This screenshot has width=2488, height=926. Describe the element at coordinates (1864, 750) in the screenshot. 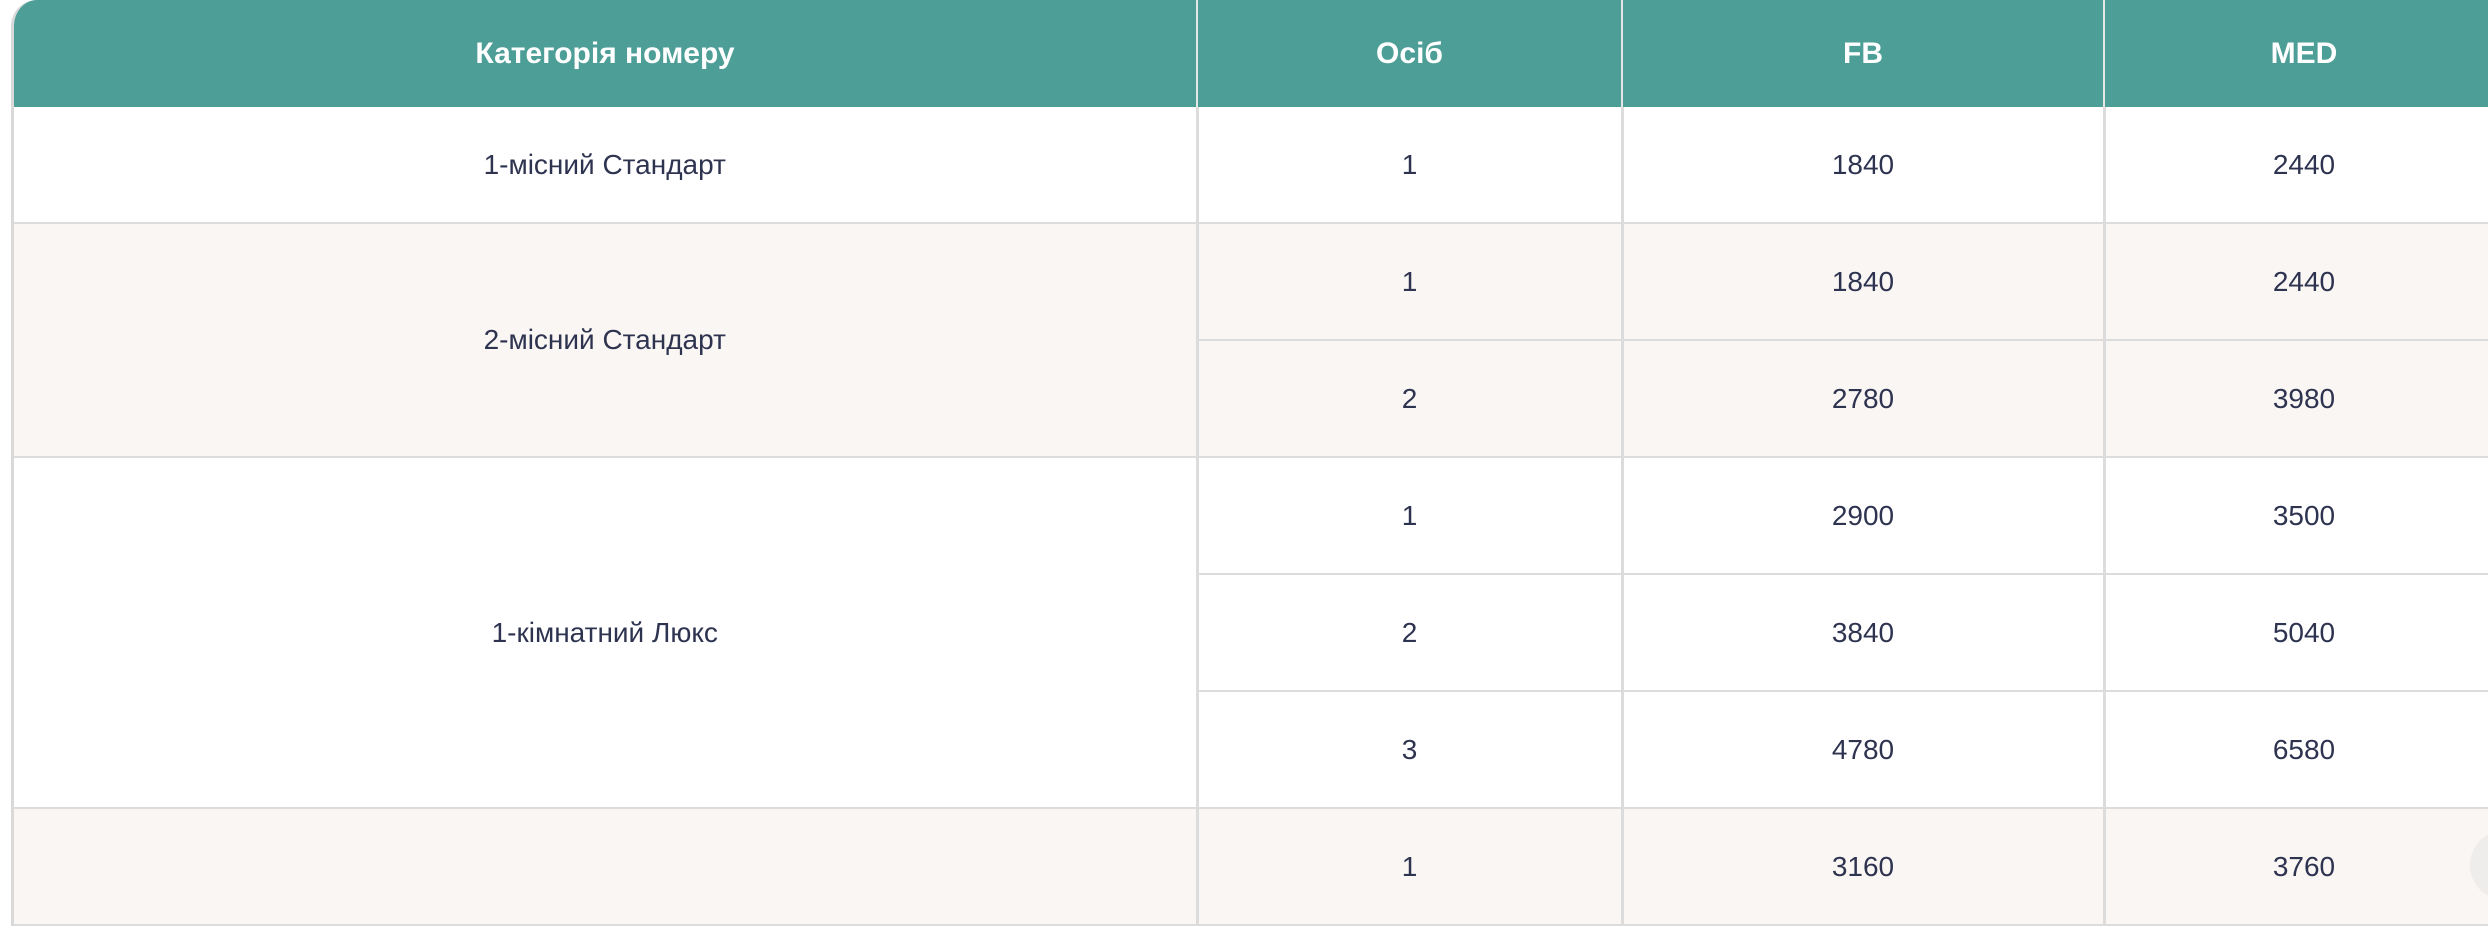

I see `fb-price-cell: 4780` at that location.